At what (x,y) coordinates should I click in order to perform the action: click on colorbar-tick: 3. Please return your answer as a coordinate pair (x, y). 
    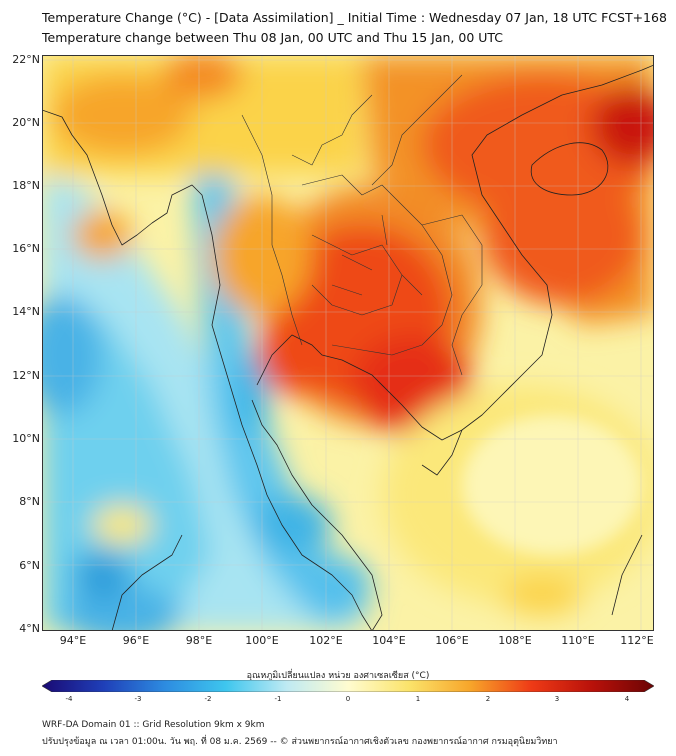
    Looking at the image, I should click on (557, 699).